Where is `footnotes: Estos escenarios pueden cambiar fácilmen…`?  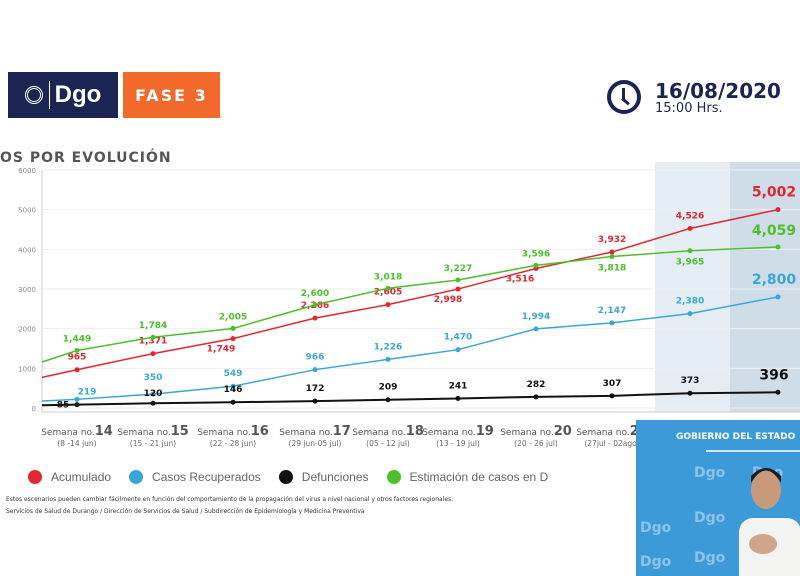 footnotes: Estos escenarios pueden cambiar fácilmen… is located at coordinates (229, 506).